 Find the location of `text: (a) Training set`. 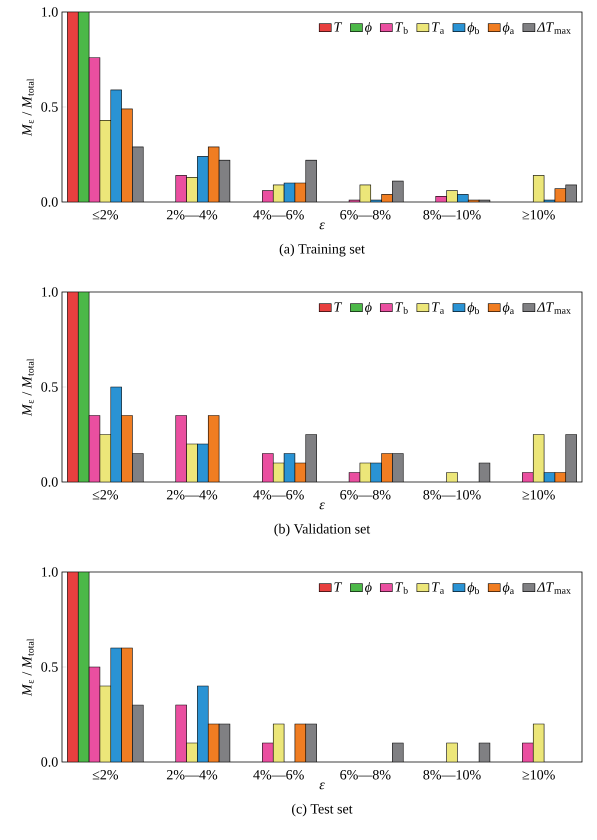

text: (a) Training set is located at coordinates (322, 250).